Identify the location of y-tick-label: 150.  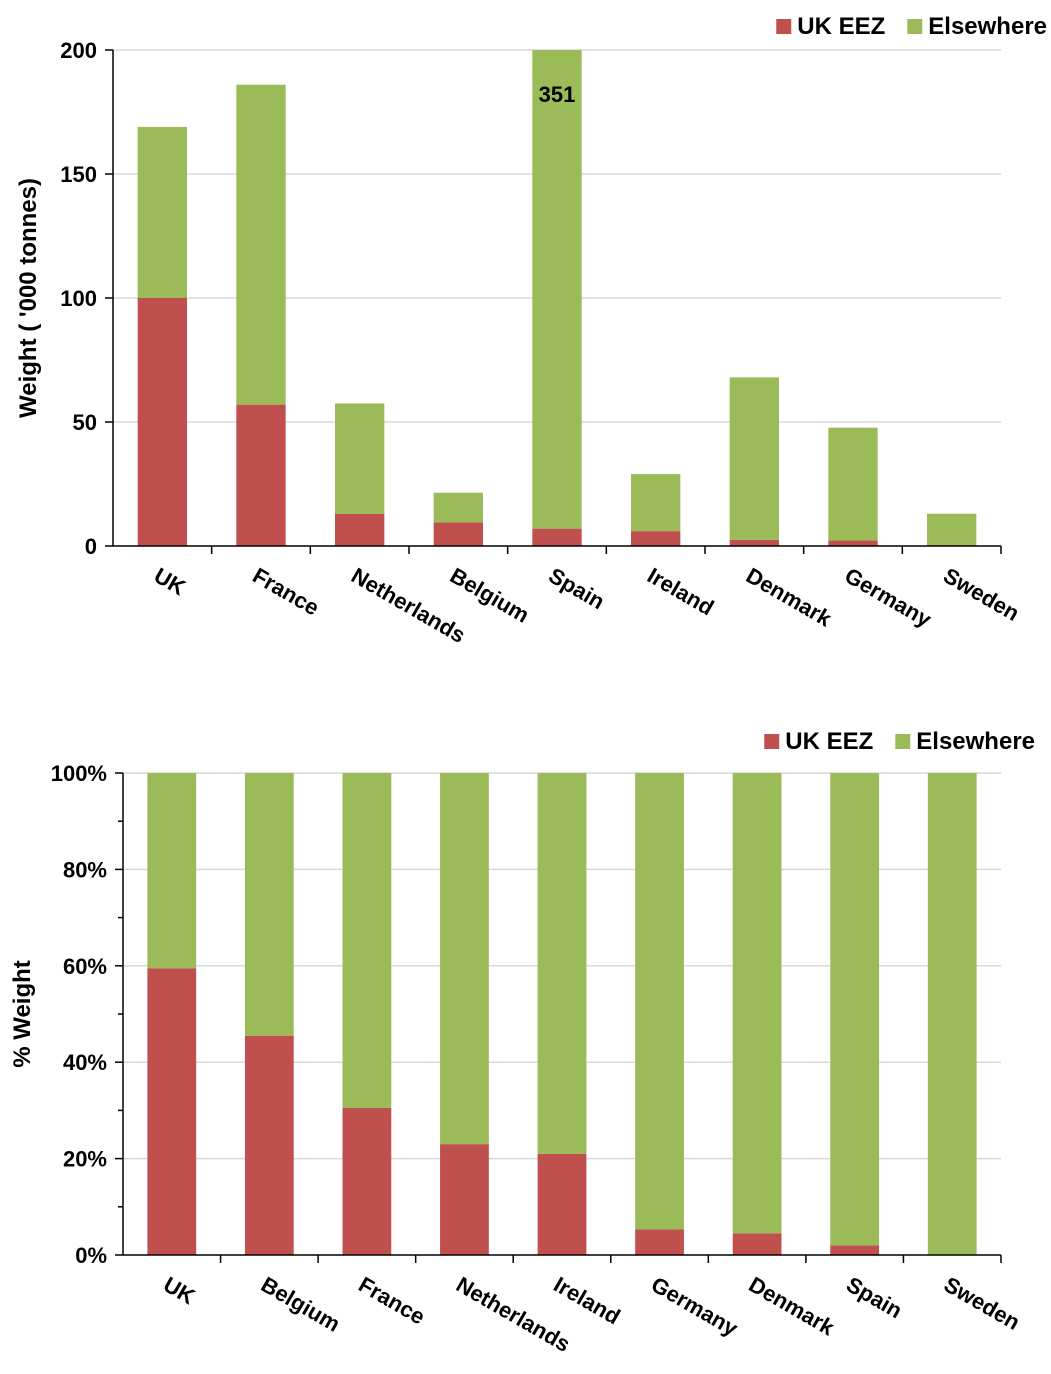
(78, 174).